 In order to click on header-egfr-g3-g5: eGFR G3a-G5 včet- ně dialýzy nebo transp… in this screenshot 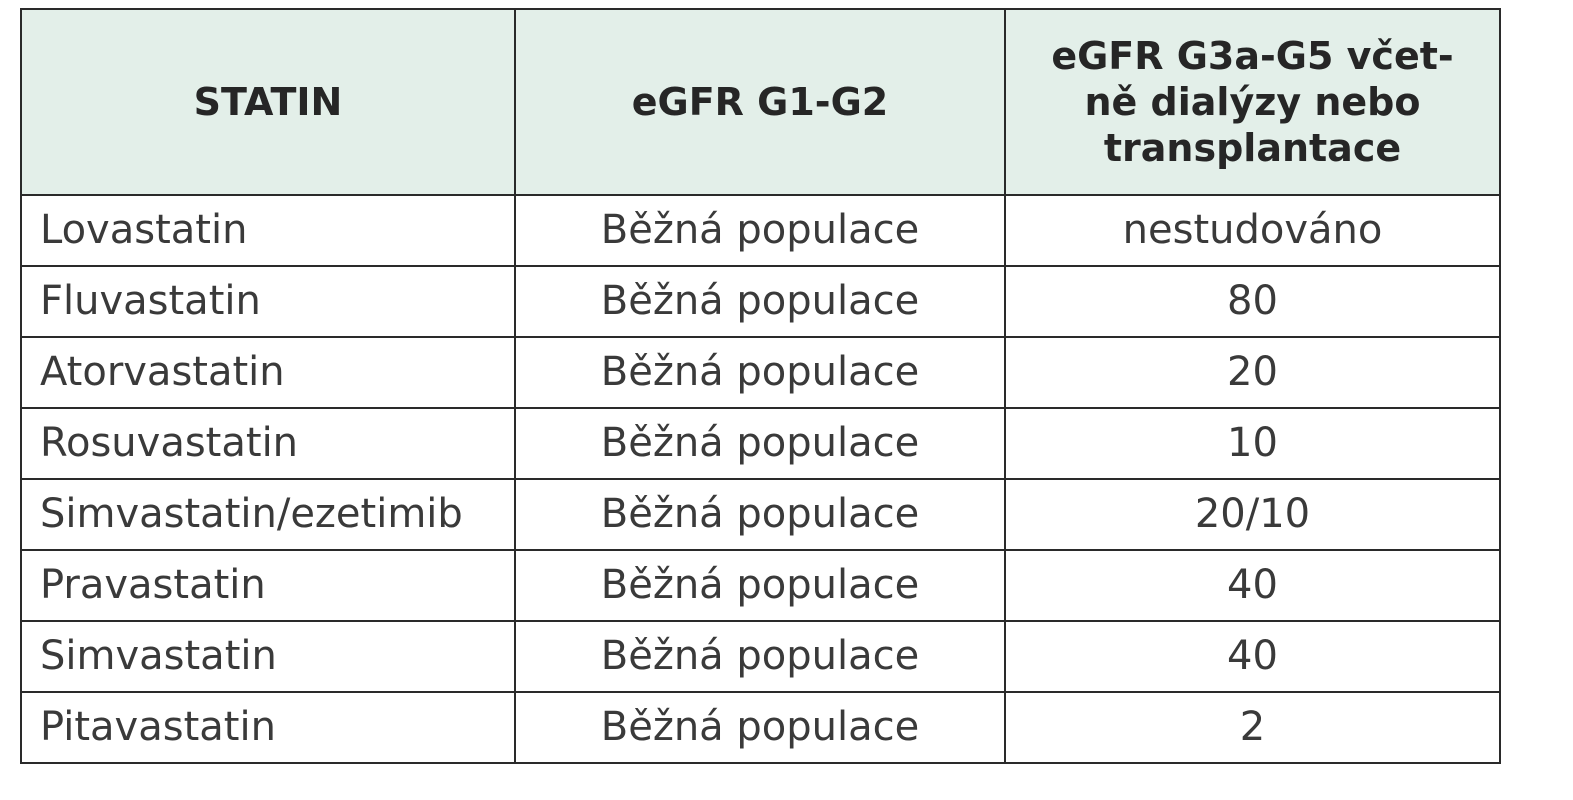, I will do `click(1252, 102)`.